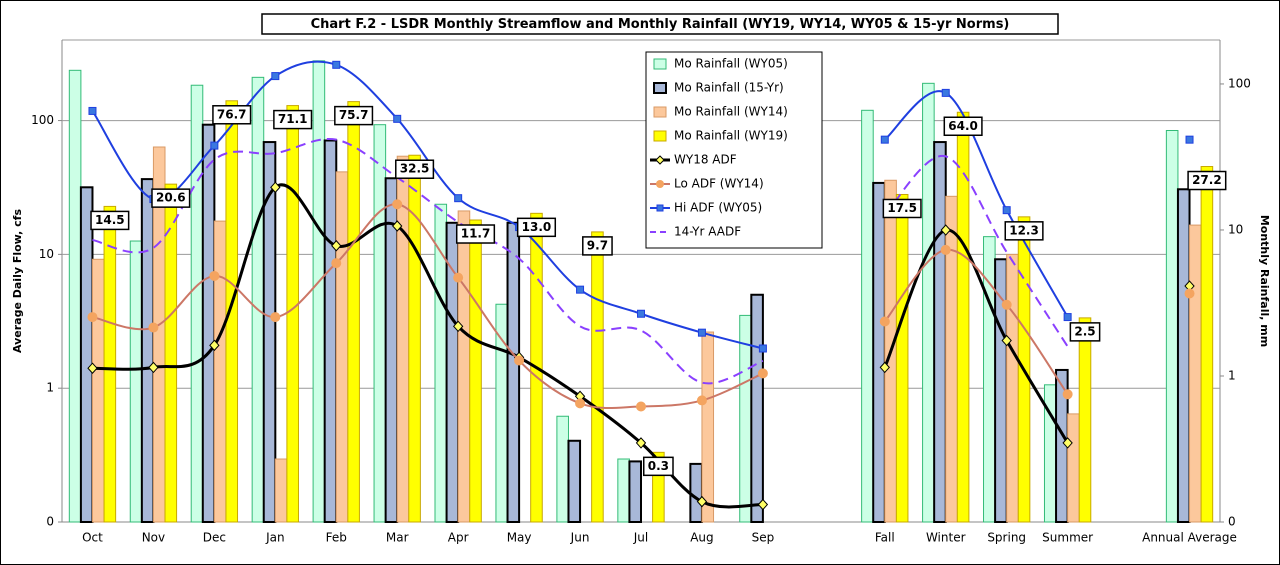 The image size is (1280, 565). What do you see at coordinates (640, 538) in the screenshot?
I see `x-tick-label: Jul` at bounding box center [640, 538].